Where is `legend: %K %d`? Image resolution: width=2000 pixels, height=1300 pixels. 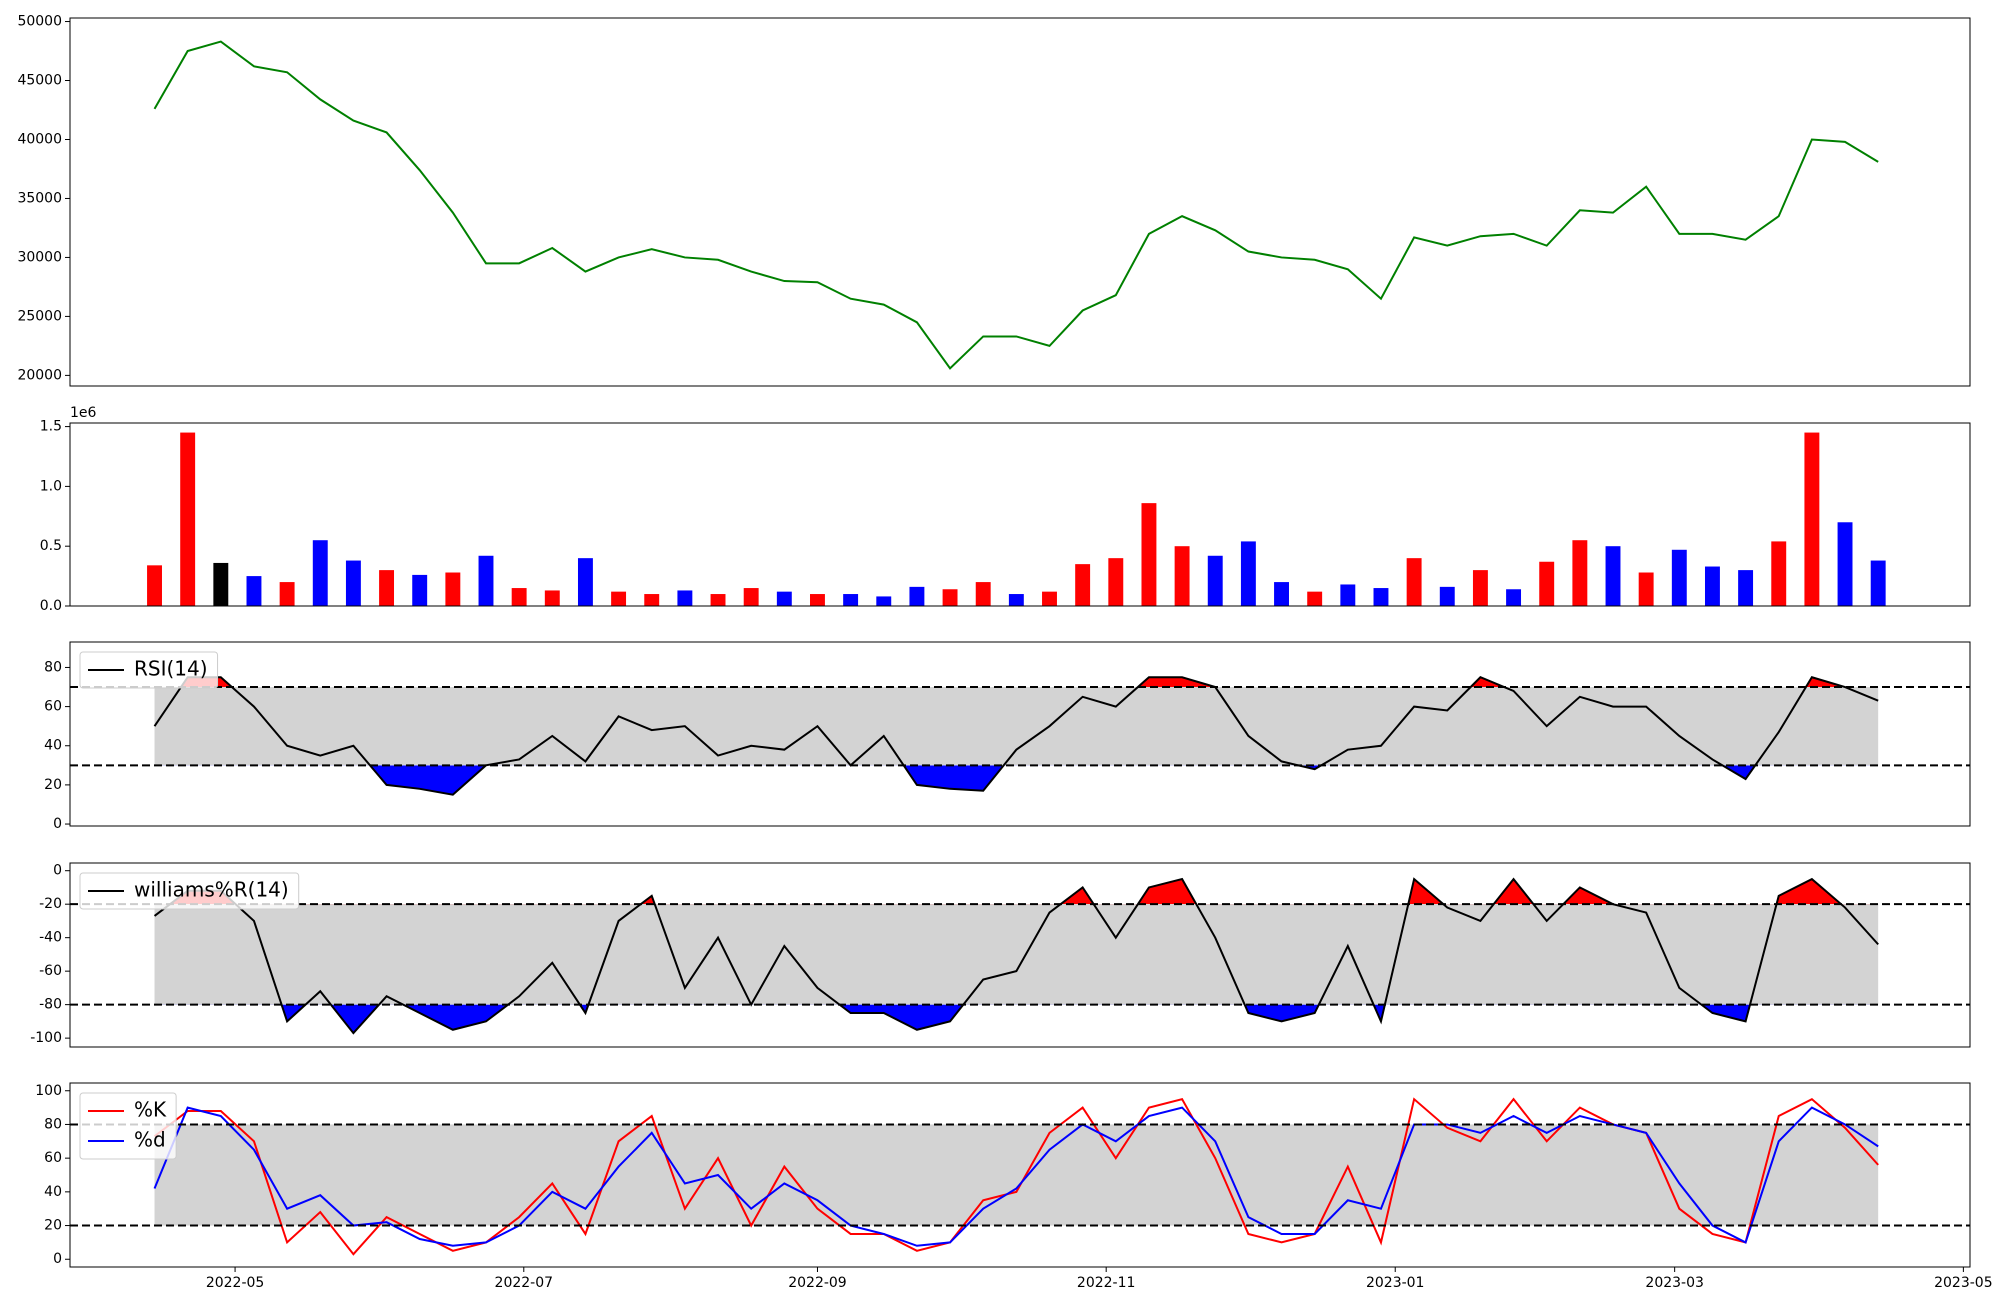 legend: %K %d is located at coordinates (128, 1126).